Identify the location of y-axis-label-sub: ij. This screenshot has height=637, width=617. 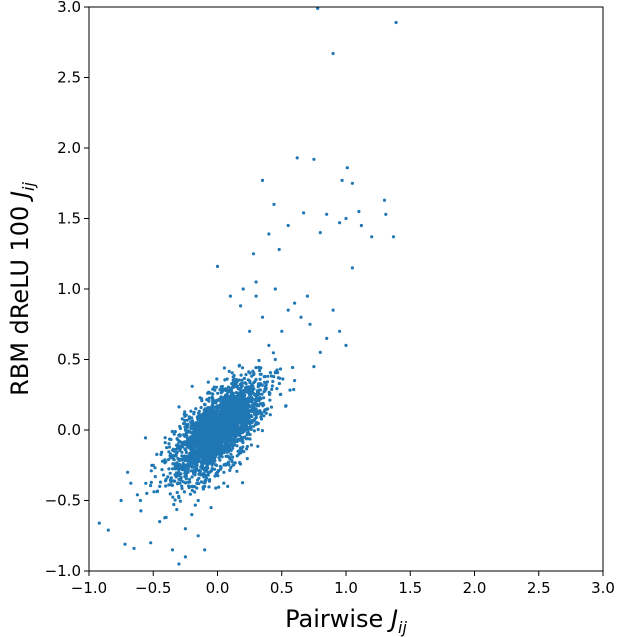
(28, 186).